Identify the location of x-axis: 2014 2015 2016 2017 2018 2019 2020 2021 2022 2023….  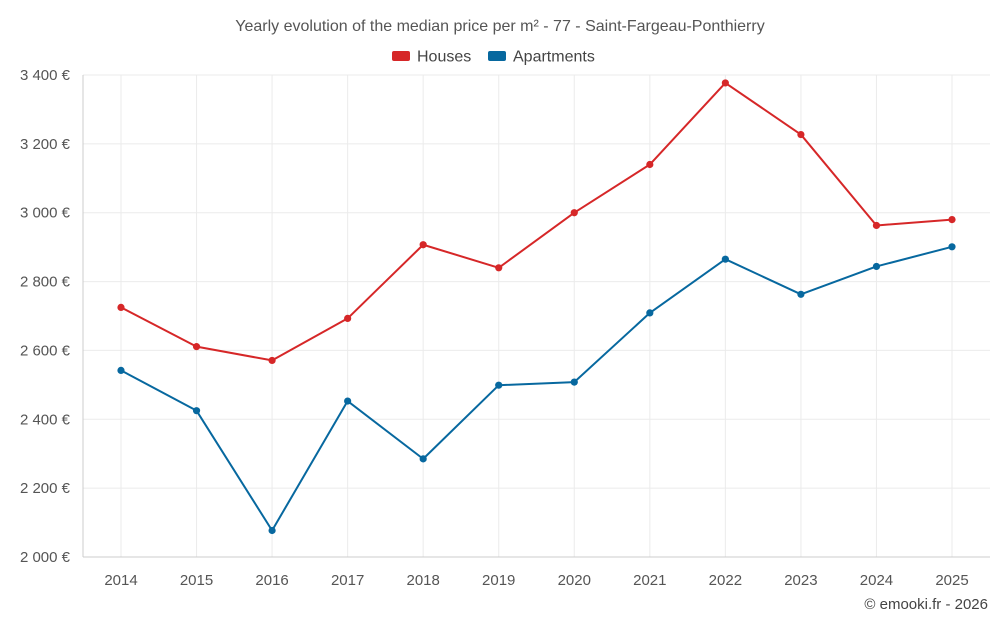
(536, 580).